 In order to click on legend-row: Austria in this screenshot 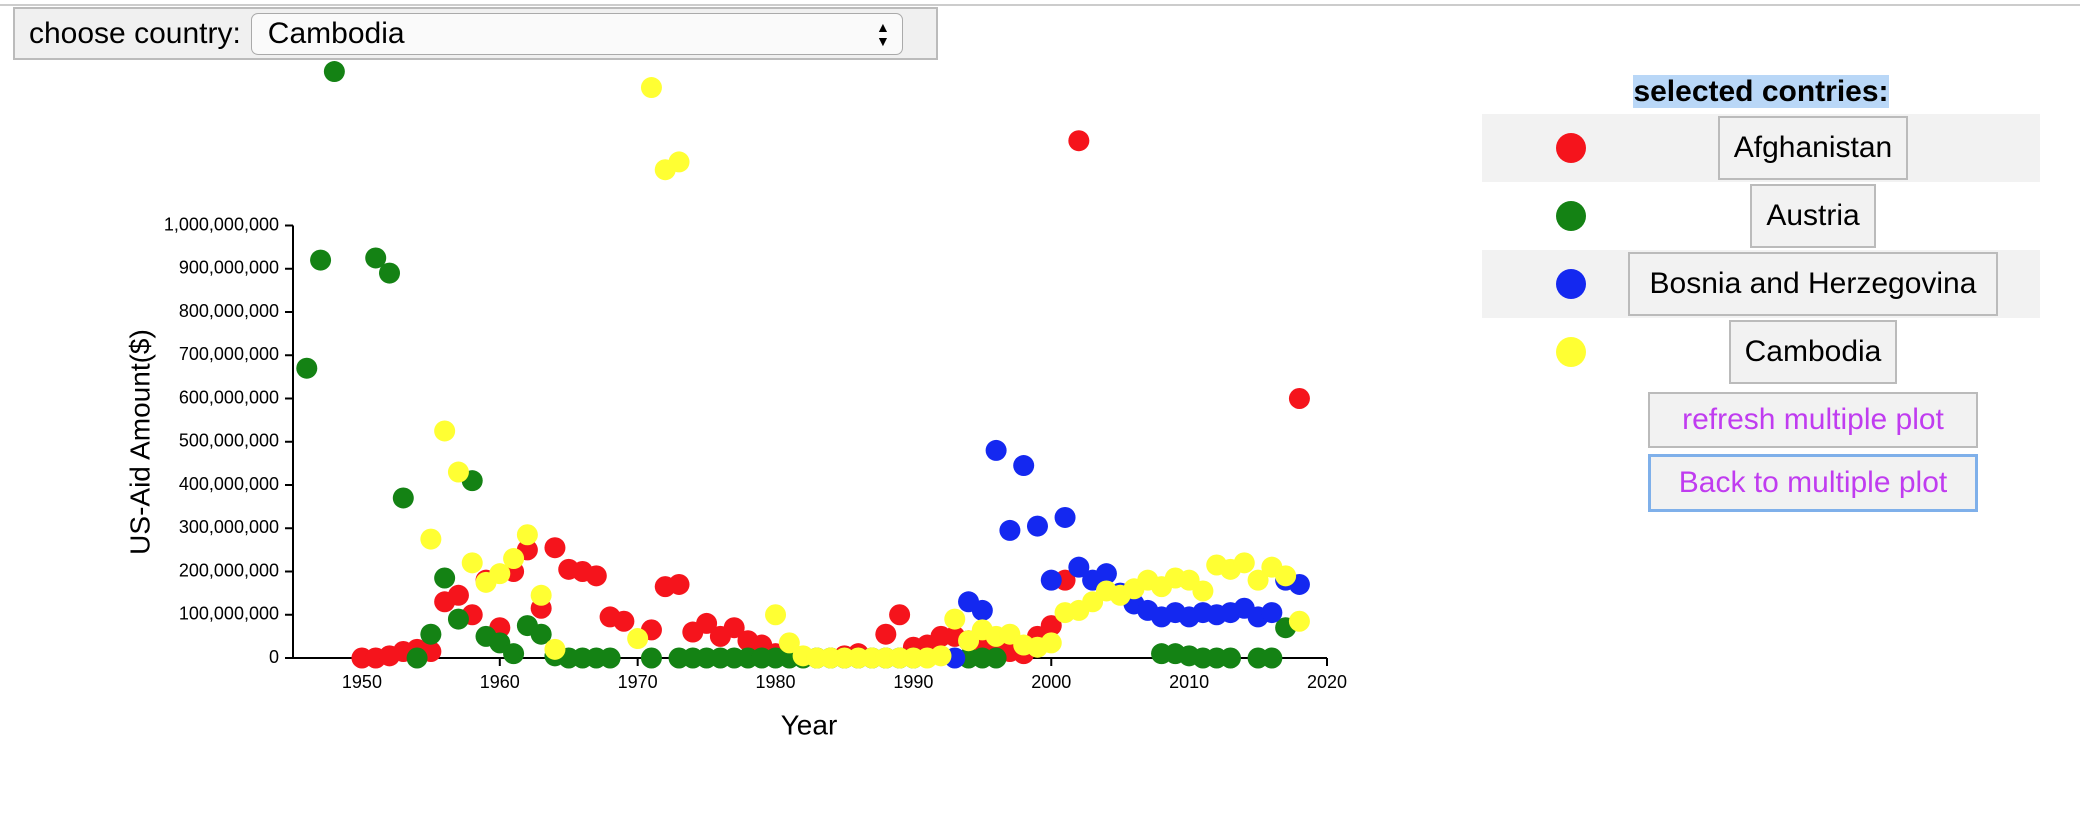, I will do `click(1761, 216)`.